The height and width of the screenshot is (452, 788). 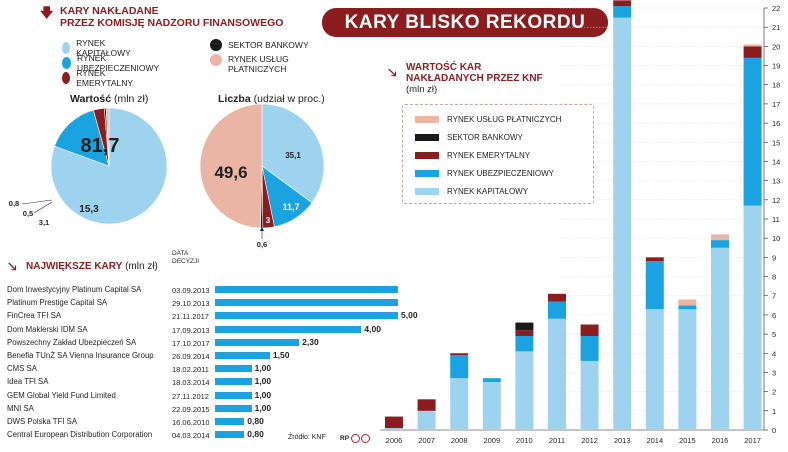 What do you see at coordinates (752, 440) in the screenshot?
I see `x-tick-label: 2017` at bounding box center [752, 440].